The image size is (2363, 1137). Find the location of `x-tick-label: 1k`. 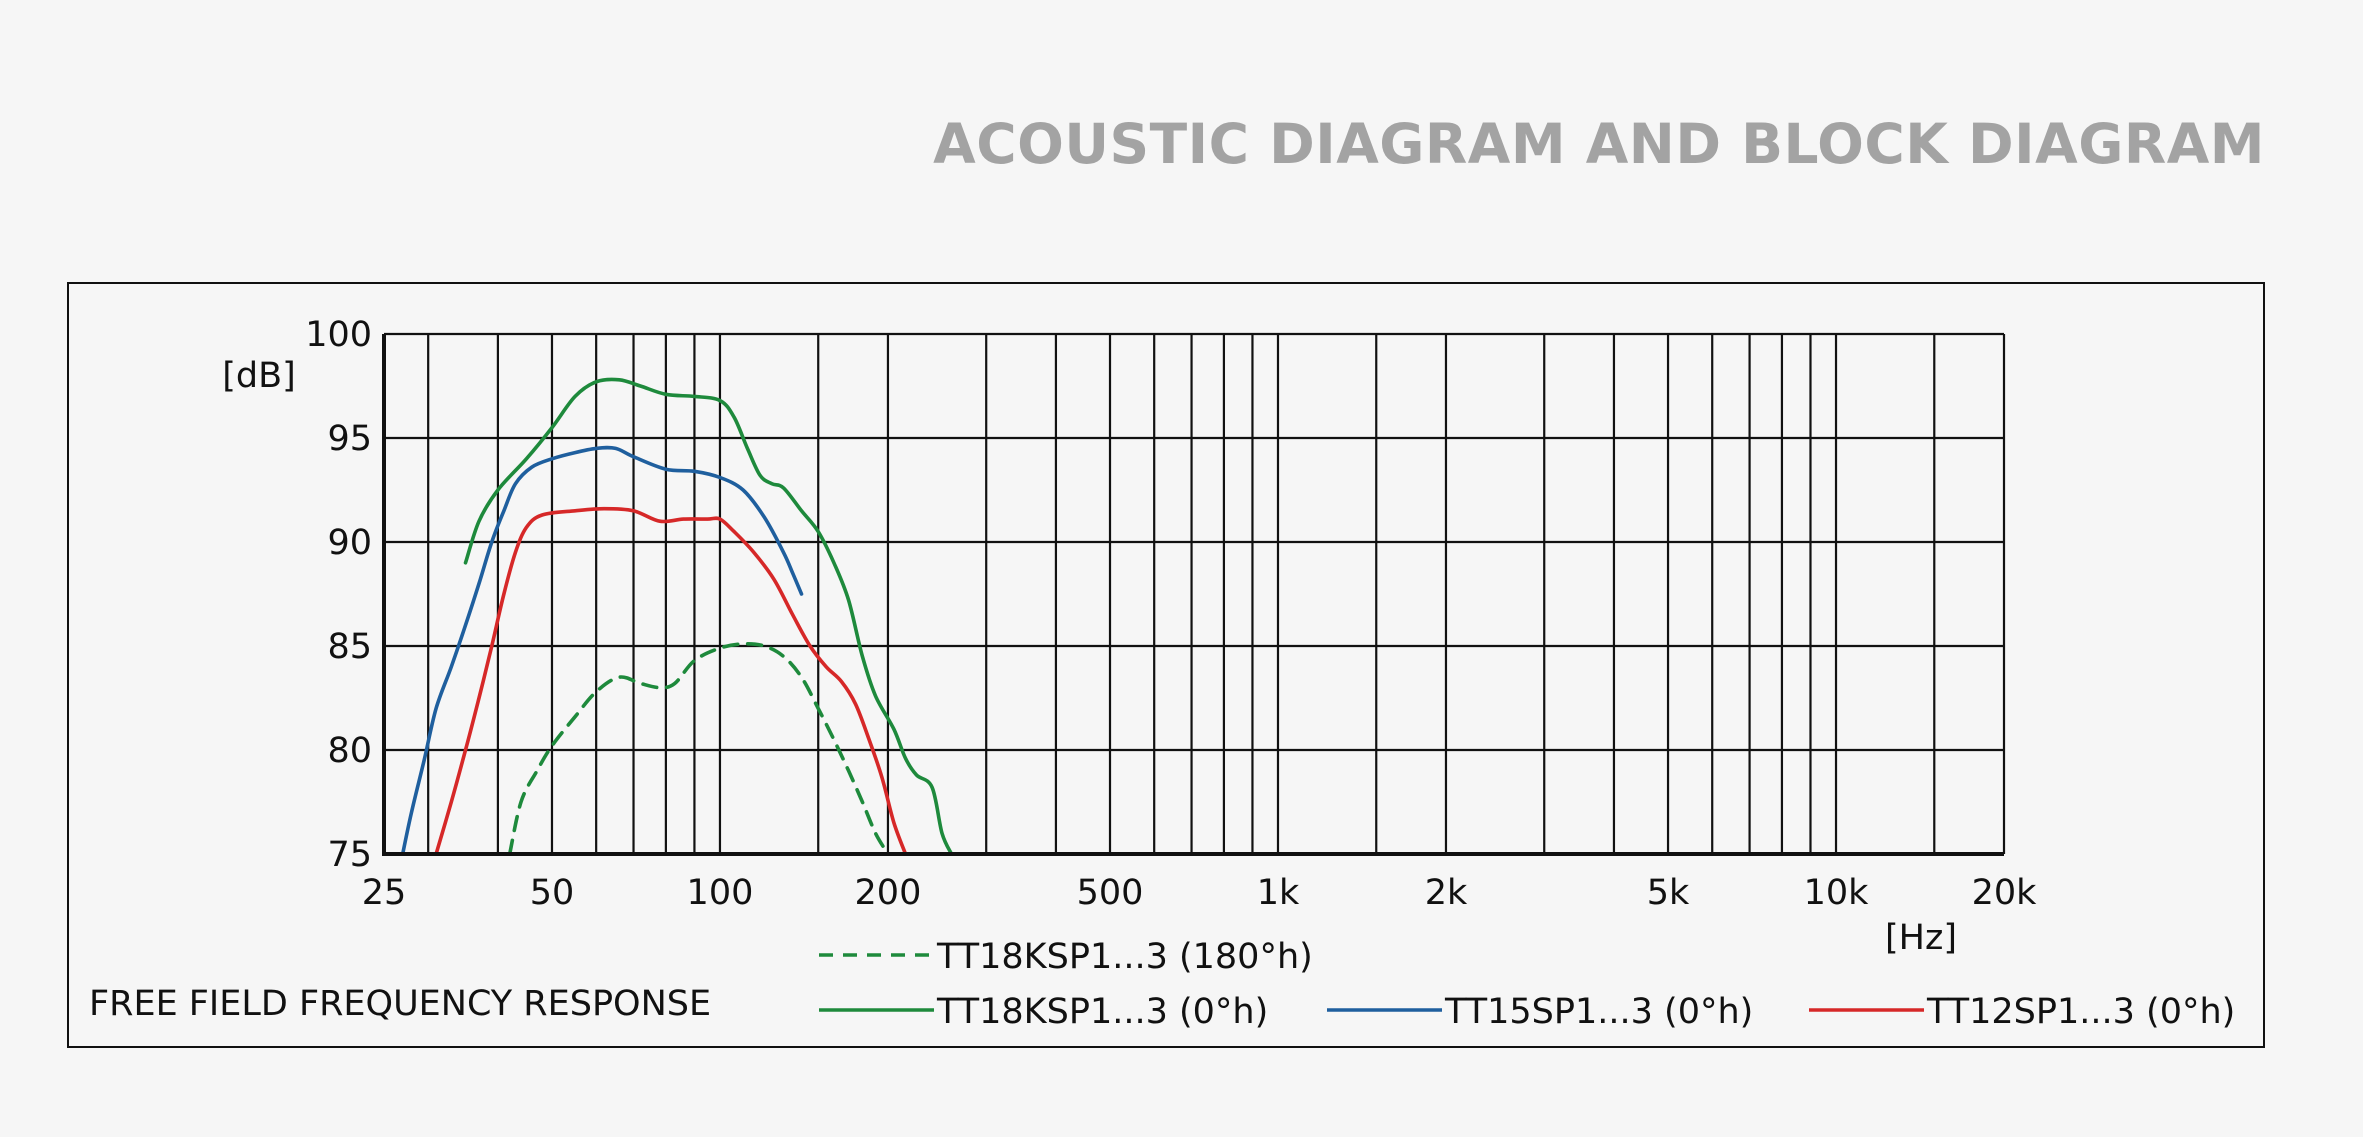

x-tick-label: 1k is located at coordinates (1278, 893).